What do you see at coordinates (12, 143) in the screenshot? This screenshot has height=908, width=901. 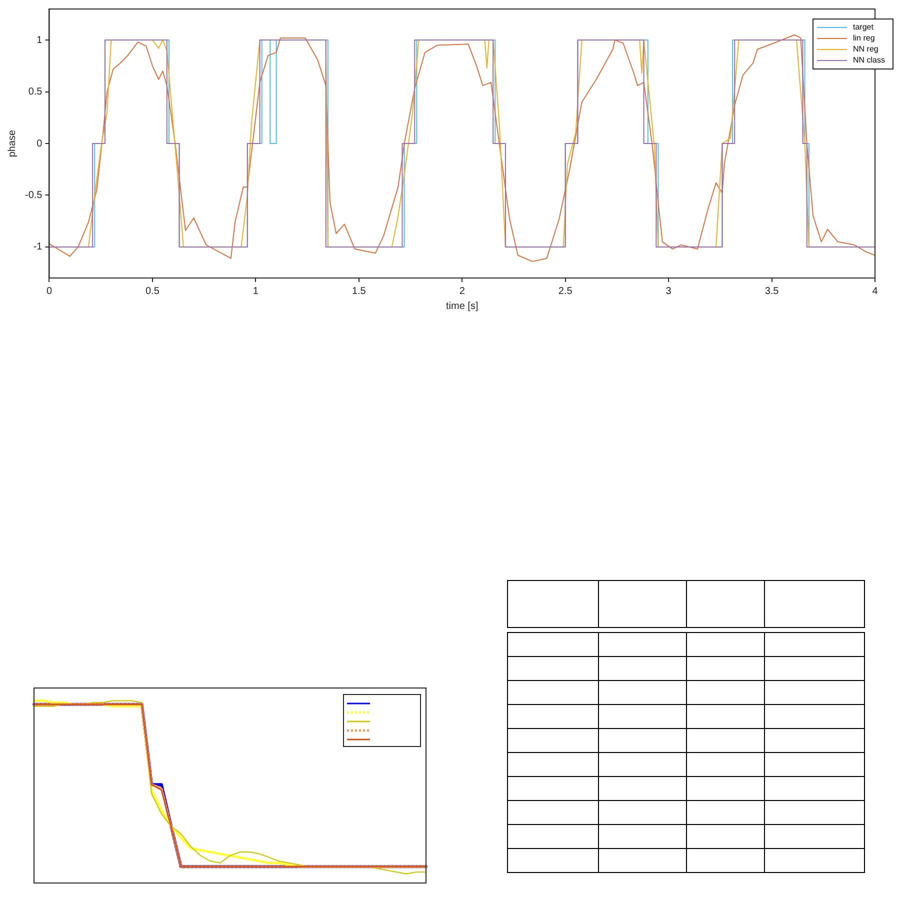 I see `y-axis-title: phase` at bounding box center [12, 143].